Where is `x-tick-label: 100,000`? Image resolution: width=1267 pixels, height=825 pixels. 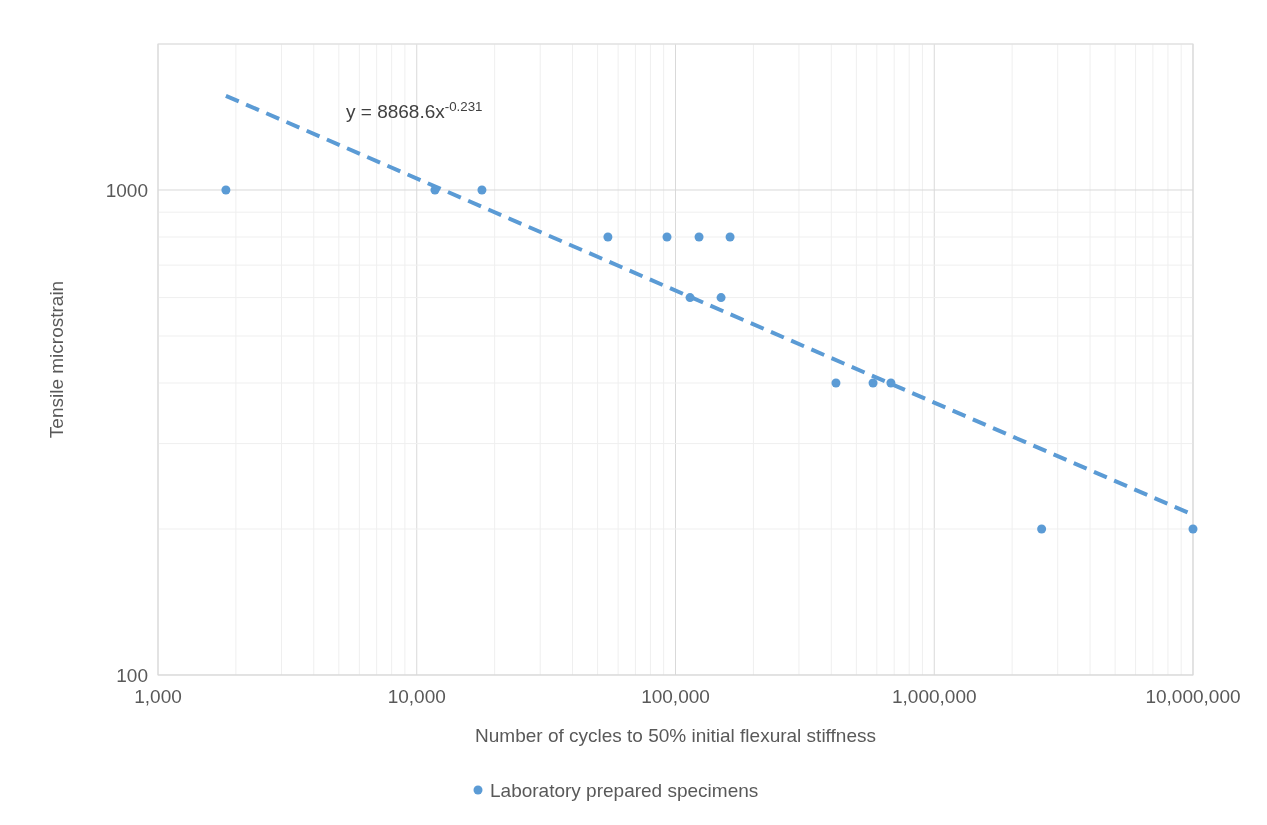 x-tick-label: 100,000 is located at coordinates (675, 696).